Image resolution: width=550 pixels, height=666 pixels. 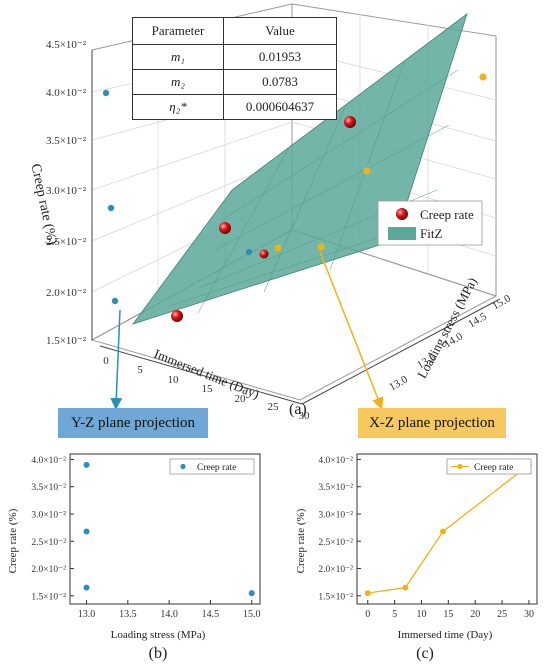 I want to click on table-header-value: Value, so click(x=280, y=31).